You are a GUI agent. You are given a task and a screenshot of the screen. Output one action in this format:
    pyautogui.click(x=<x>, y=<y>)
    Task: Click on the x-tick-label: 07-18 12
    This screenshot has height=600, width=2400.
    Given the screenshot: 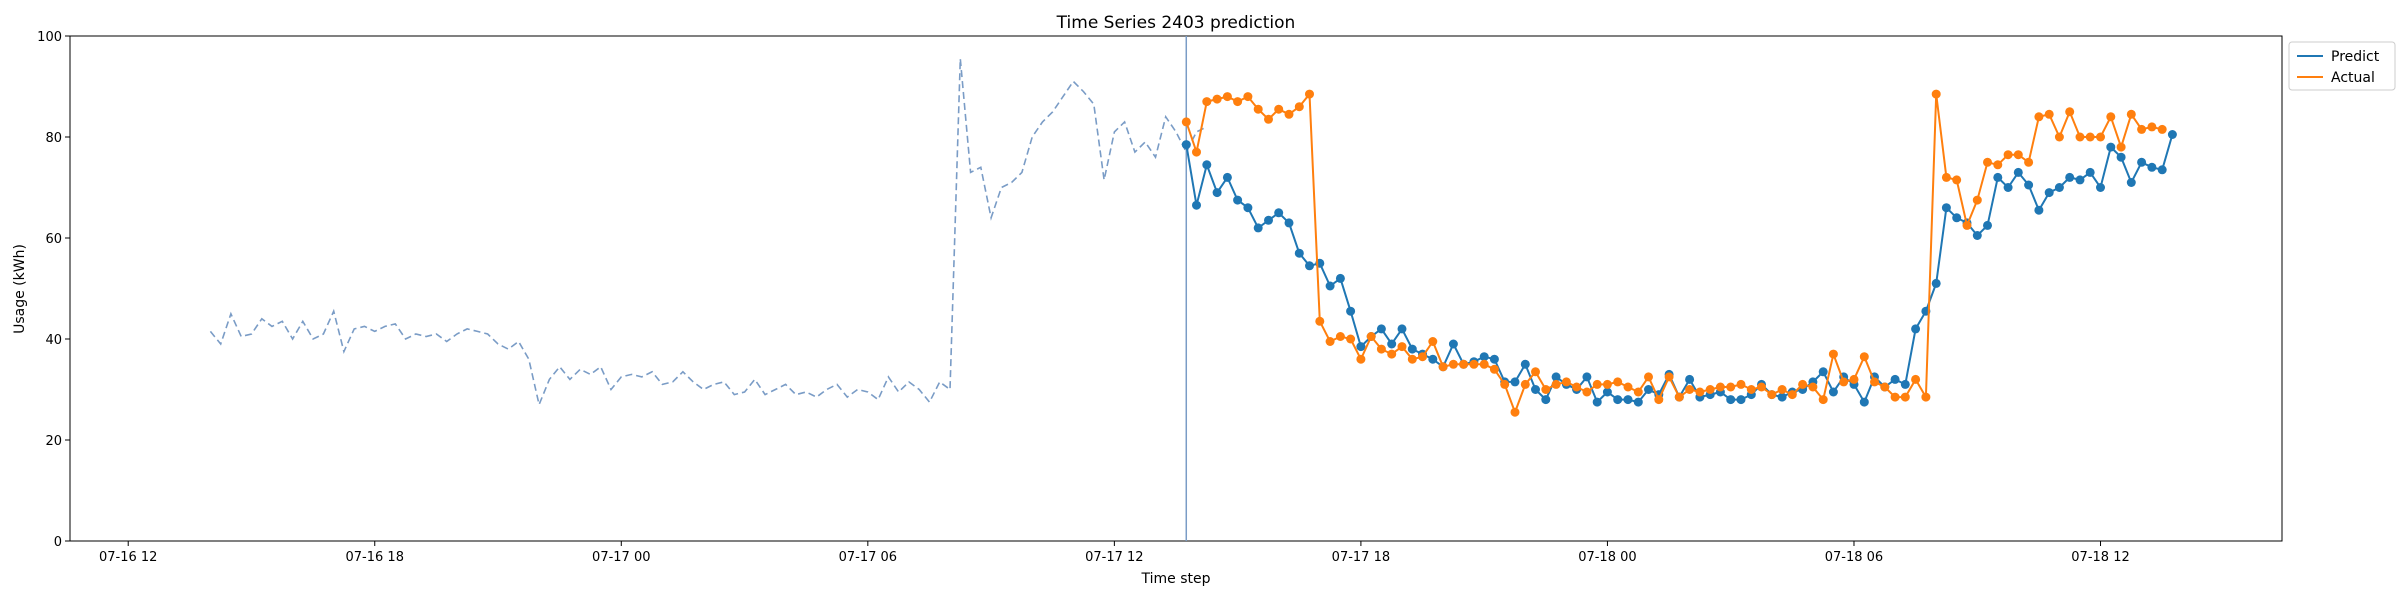 What is the action you would take?
    pyautogui.click(x=2100, y=557)
    